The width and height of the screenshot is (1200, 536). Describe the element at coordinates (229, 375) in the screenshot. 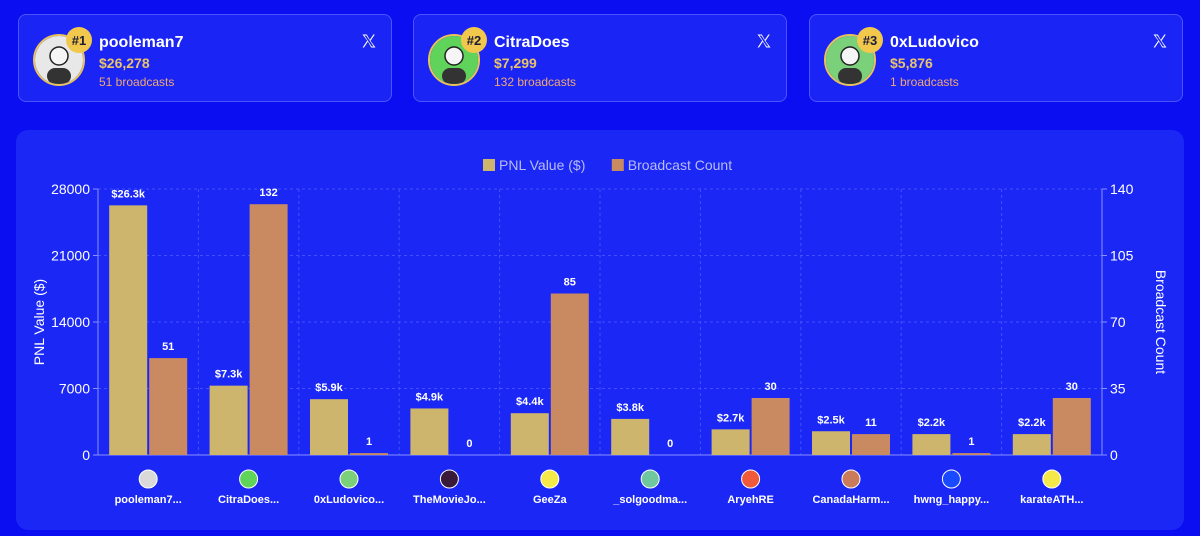

I see `bar-label-pnl: $7.3k` at that location.